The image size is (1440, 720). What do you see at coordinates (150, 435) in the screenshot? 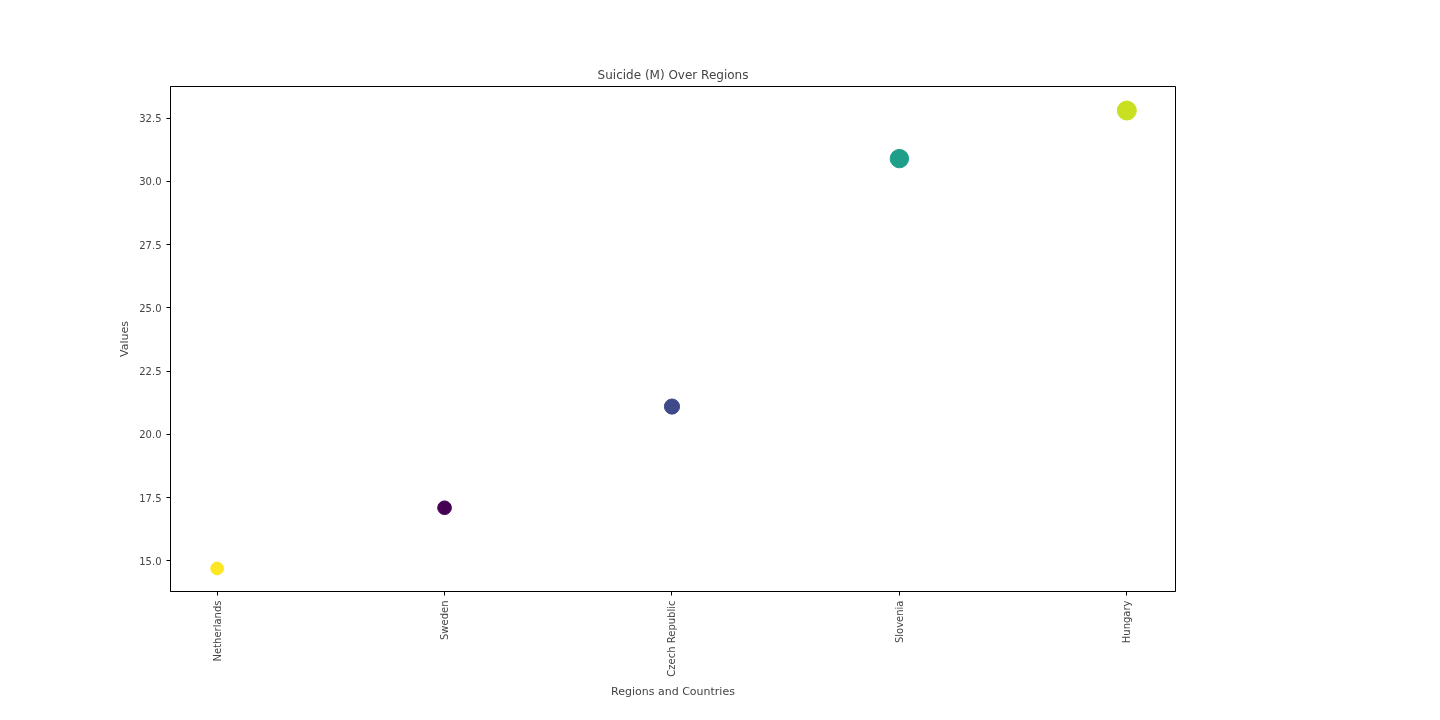
I see `y-tick-label: 20.0` at bounding box center [150, 435].